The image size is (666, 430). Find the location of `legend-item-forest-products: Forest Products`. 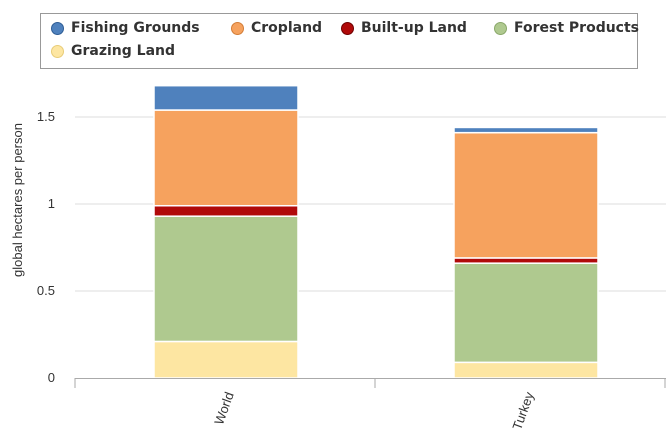

legend-item-forest-products: Forest Products is located at coordinates (566, 28).